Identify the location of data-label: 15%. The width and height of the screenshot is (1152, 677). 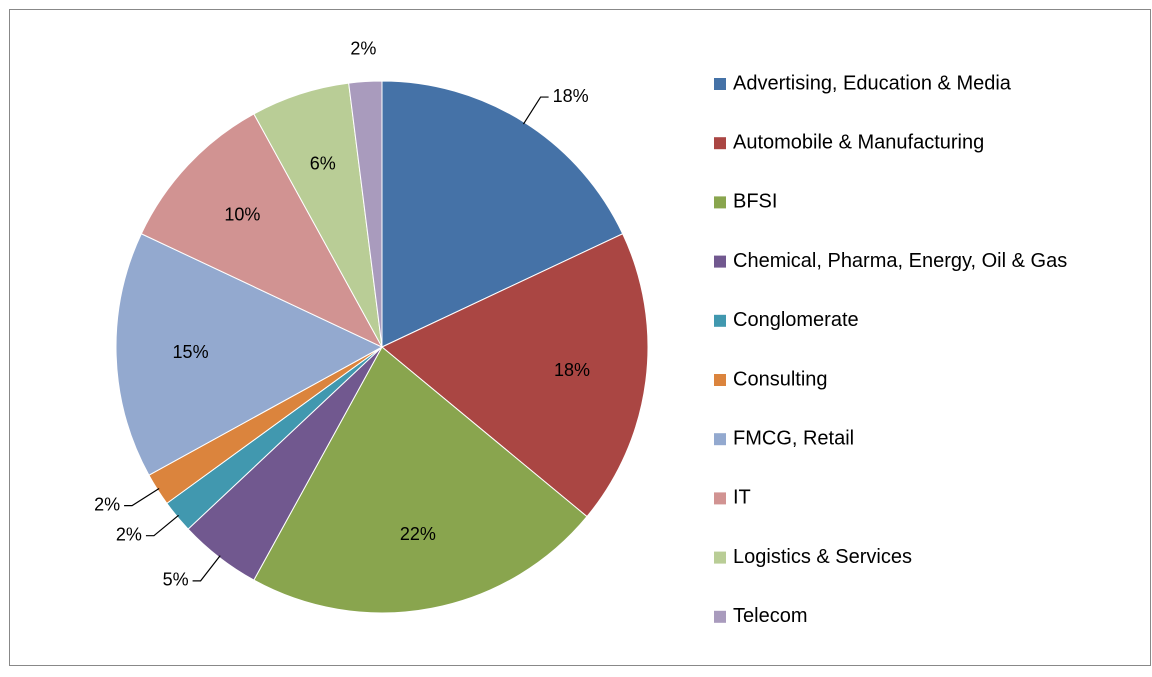
(191, 352).